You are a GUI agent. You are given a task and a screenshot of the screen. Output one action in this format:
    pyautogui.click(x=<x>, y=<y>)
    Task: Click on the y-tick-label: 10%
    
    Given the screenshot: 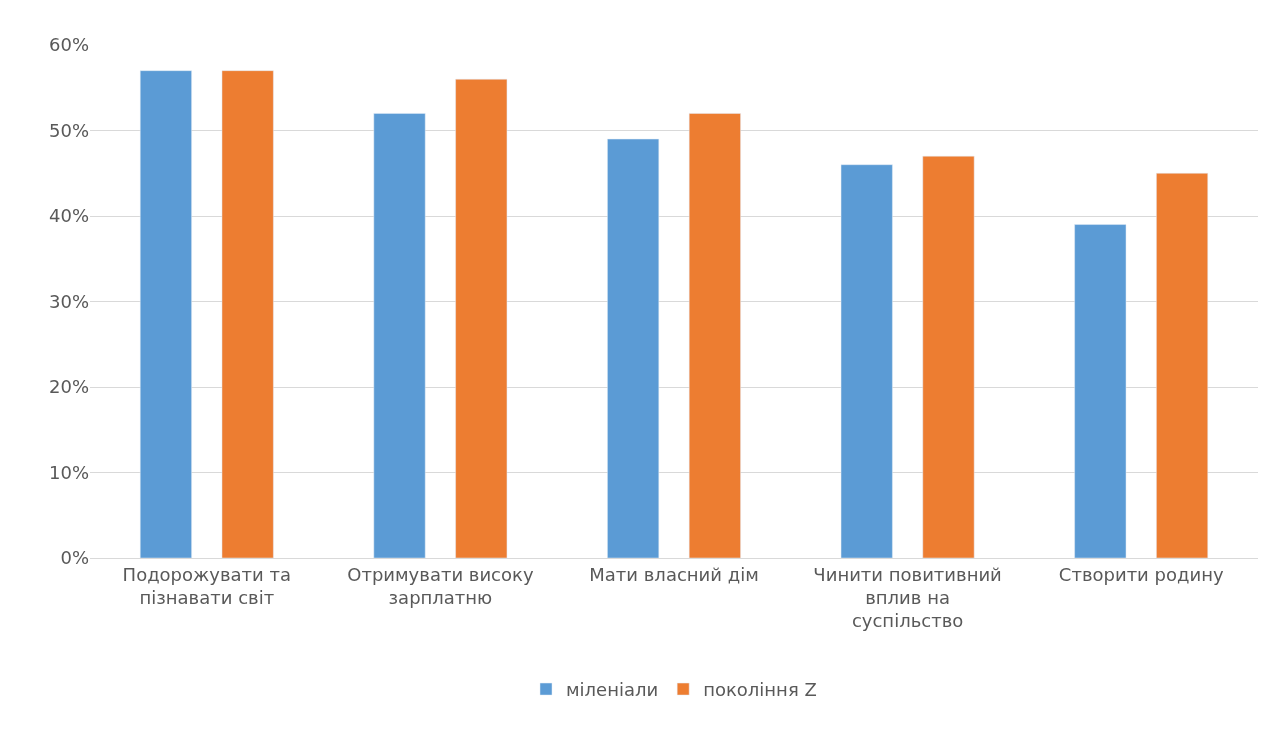 What is the action you would take?
    pyautogui.click(x=68, y=472)
    